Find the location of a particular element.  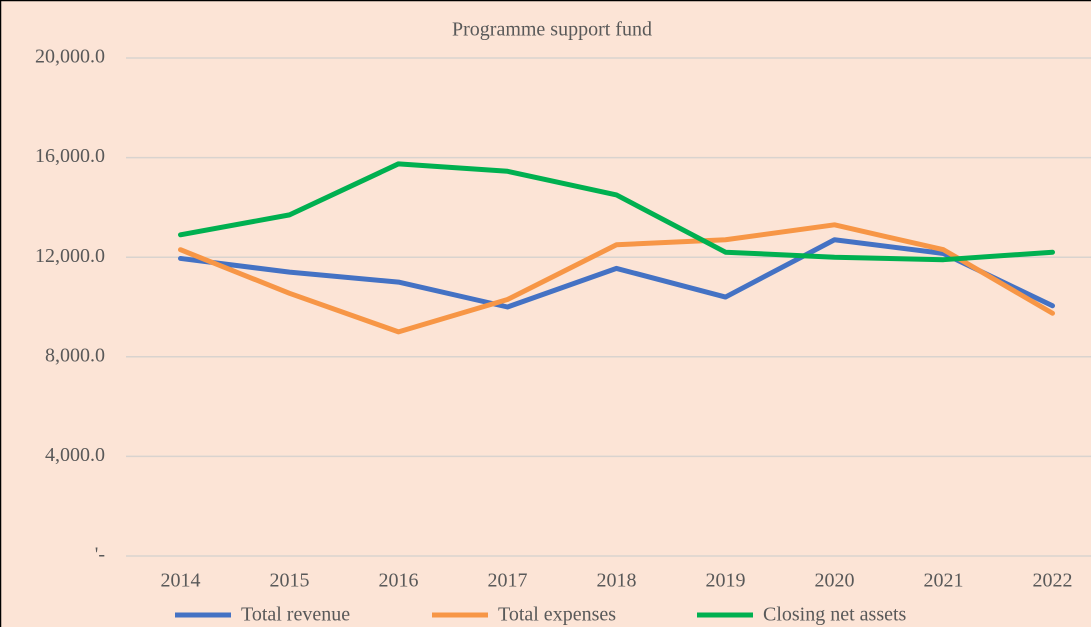

x-tick-label: 2017 is located at coordinates (508, 581).